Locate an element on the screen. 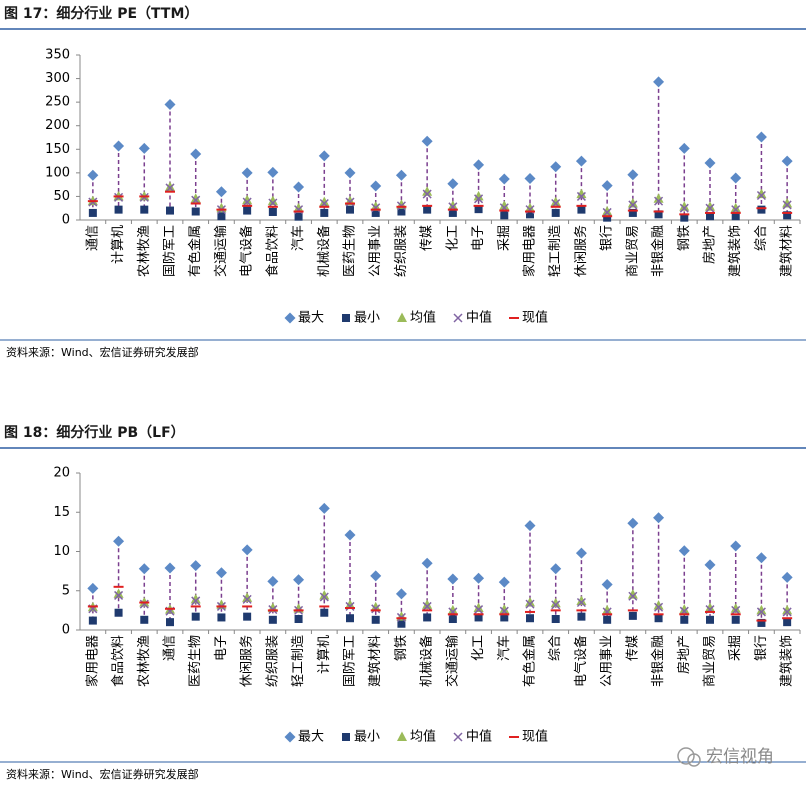 The height and width of the screenshot is (790, 806). y-tick-label: 15 is located at coordinates (61, 512).